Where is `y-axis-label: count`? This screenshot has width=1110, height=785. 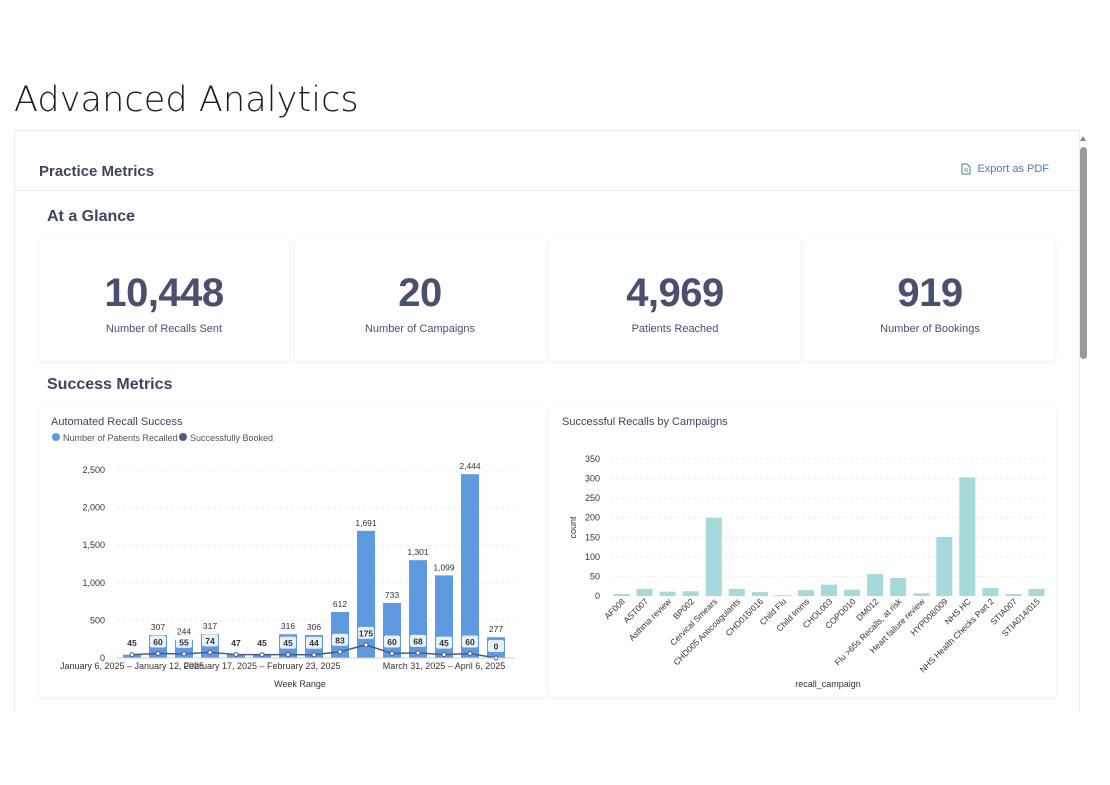
y-axis-label: count is located at coordinates (573, 527).